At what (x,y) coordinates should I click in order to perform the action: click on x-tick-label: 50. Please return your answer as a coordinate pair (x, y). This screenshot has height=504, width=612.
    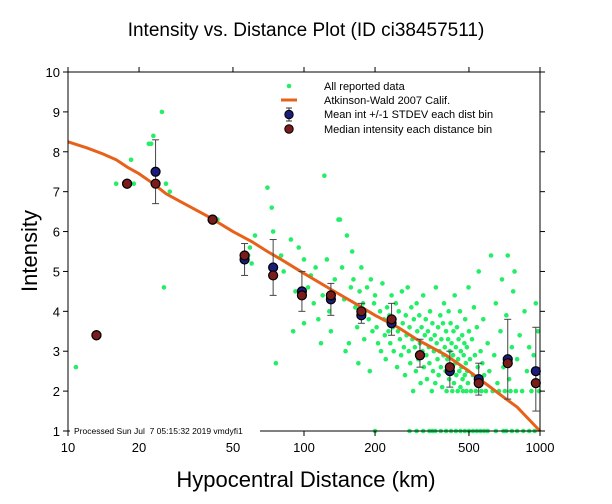
    Looking at the image, I should click on (233, 447).